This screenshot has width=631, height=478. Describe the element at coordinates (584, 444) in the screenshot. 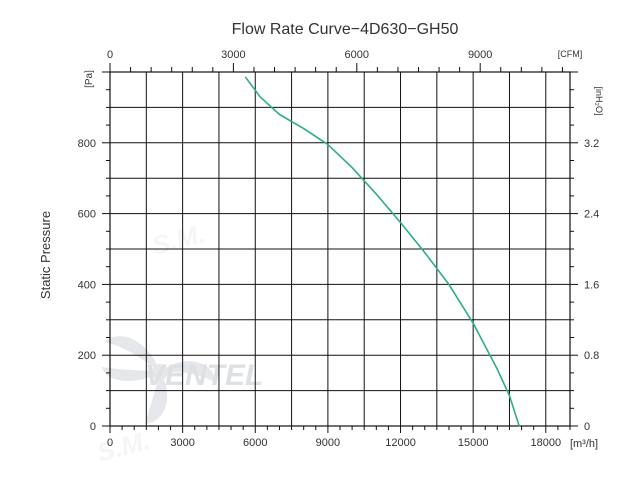

I see `x-unit-label: [m³/h]` at that location.